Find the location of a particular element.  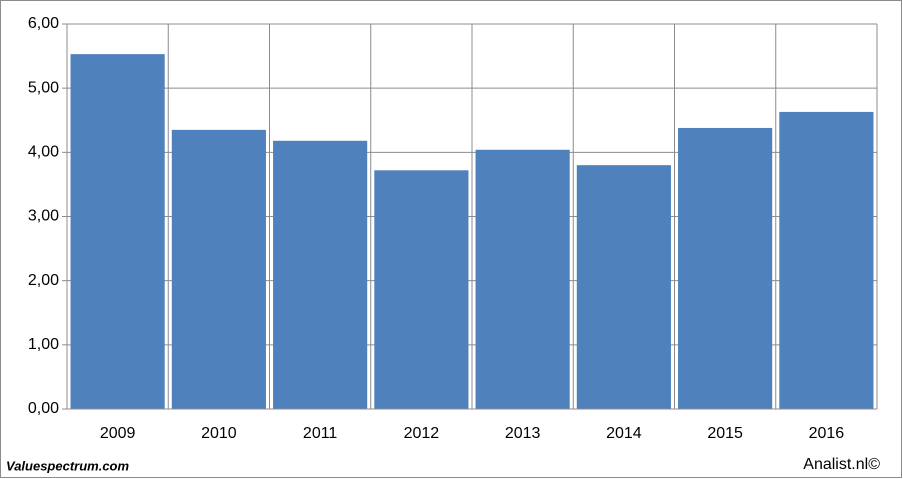

y-tick-label: 1,00 is located at coordinates (43, 344).